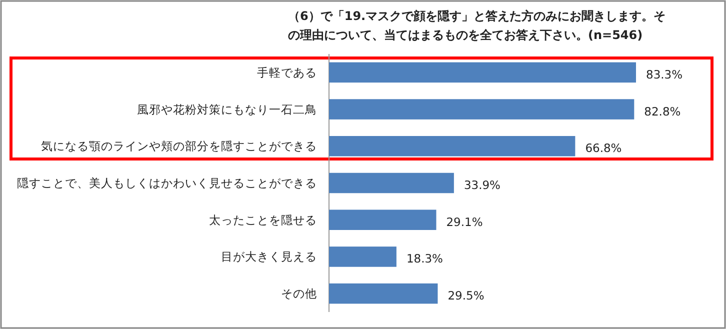  I want to click on y-tick-label: 目が大きく見える, so click(269, 257).